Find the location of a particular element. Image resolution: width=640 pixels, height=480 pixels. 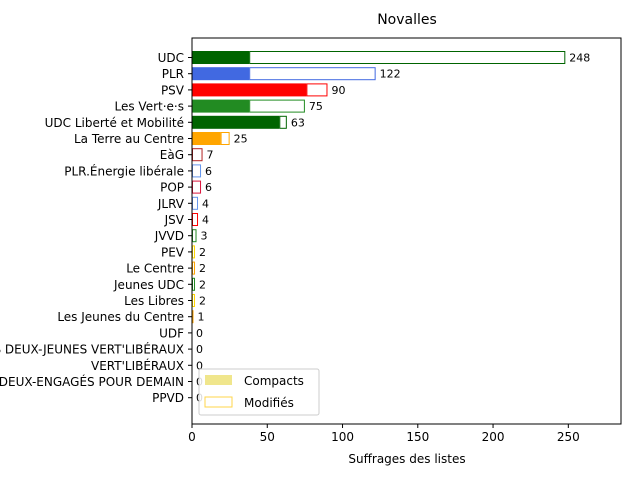

y-tick-label-les-deux-jeunes-vert-liberaux: LES DEUX-JEUNES VERT'LIBÉRAUX is located at coordinates (92, 349).